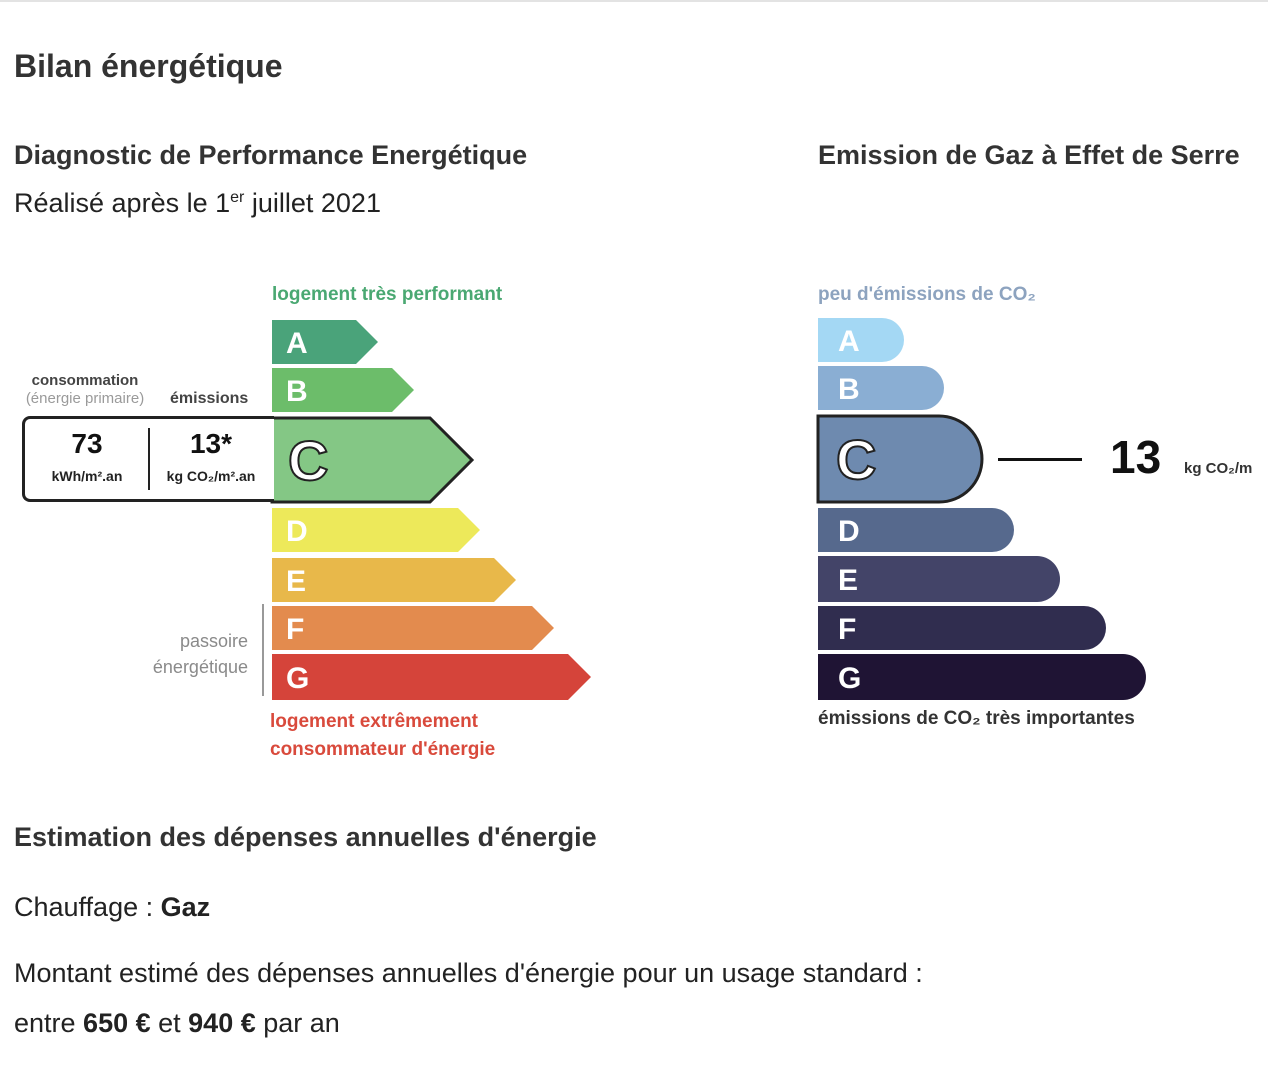  What do you see at coordinates (200, 654) in the screenshot?
I see `passoire-label: passoire énergétique` at bounding box center [200, 654].